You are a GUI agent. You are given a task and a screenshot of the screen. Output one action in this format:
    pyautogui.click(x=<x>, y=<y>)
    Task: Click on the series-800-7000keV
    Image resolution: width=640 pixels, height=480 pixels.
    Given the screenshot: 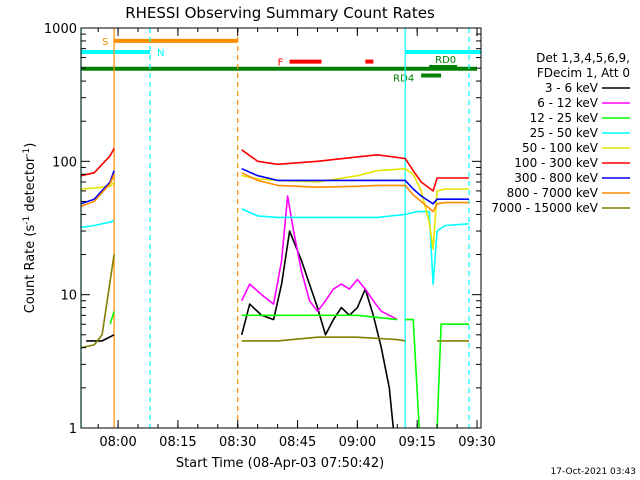 What is the action you would take?
    pyautogui.click(x=274, y=192)
    